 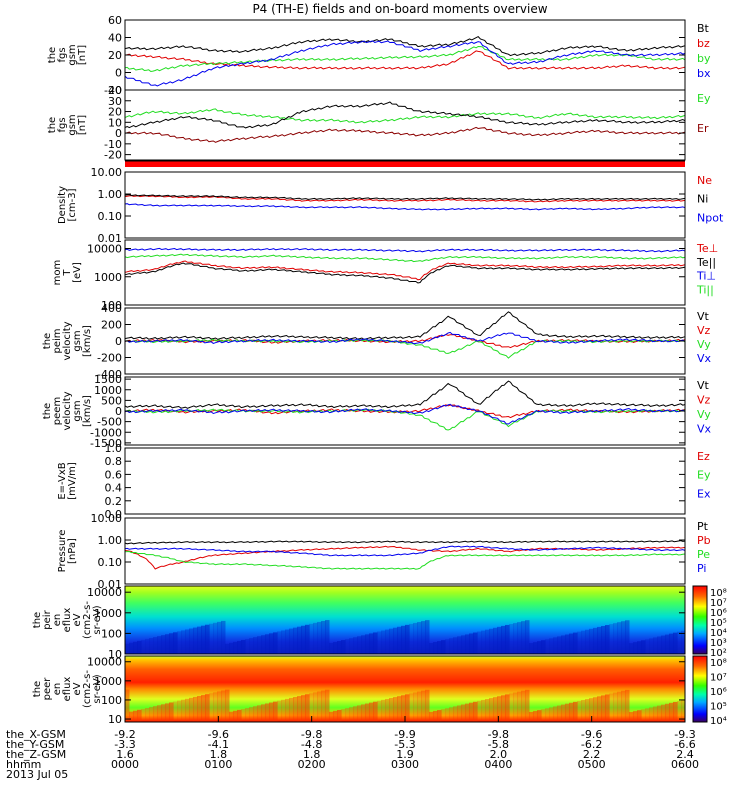 What do you see at coordinates (718, 663) in the screenshot?
I see `colorbar-tick-label: 10⁸` at bounding box center [718, 663].